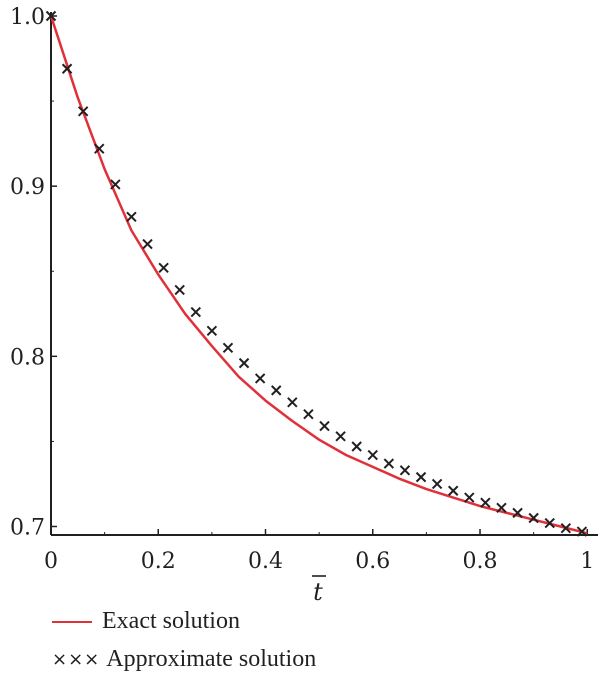 The image size is (600, 681). I want to click on legend-label-exact: Exact solution, so click(171, 621).